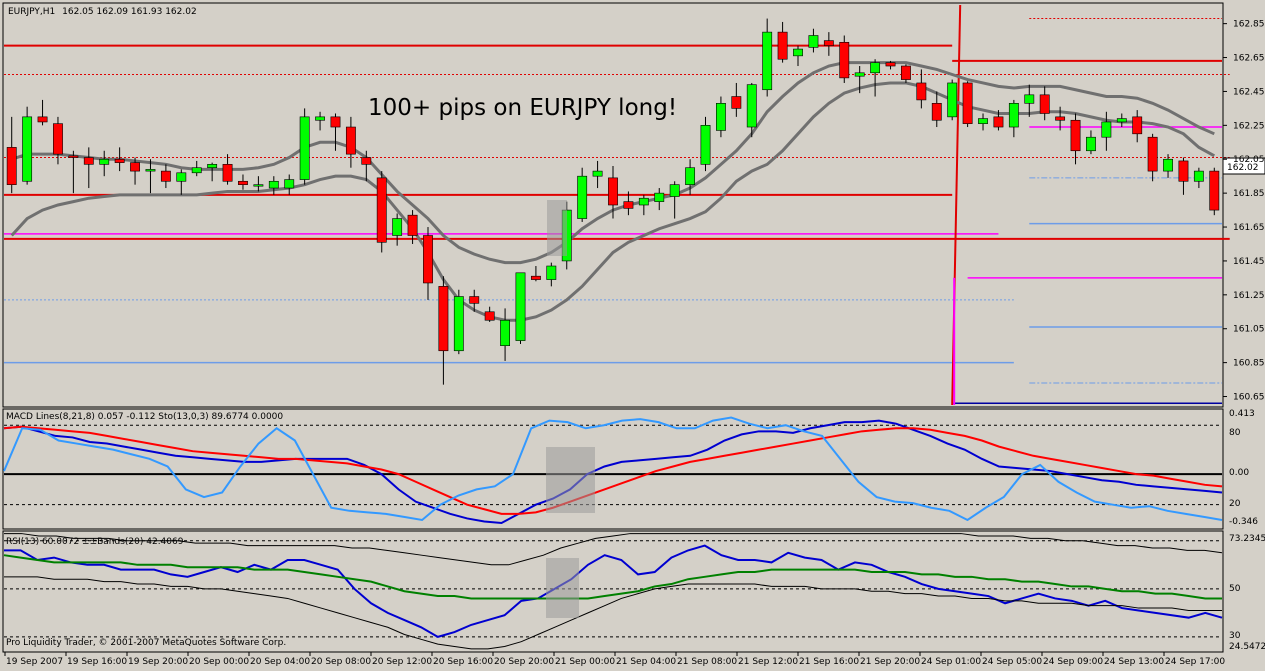  I want to click on time-tick-label: 20 Sep 00:00, so click(219, 662).